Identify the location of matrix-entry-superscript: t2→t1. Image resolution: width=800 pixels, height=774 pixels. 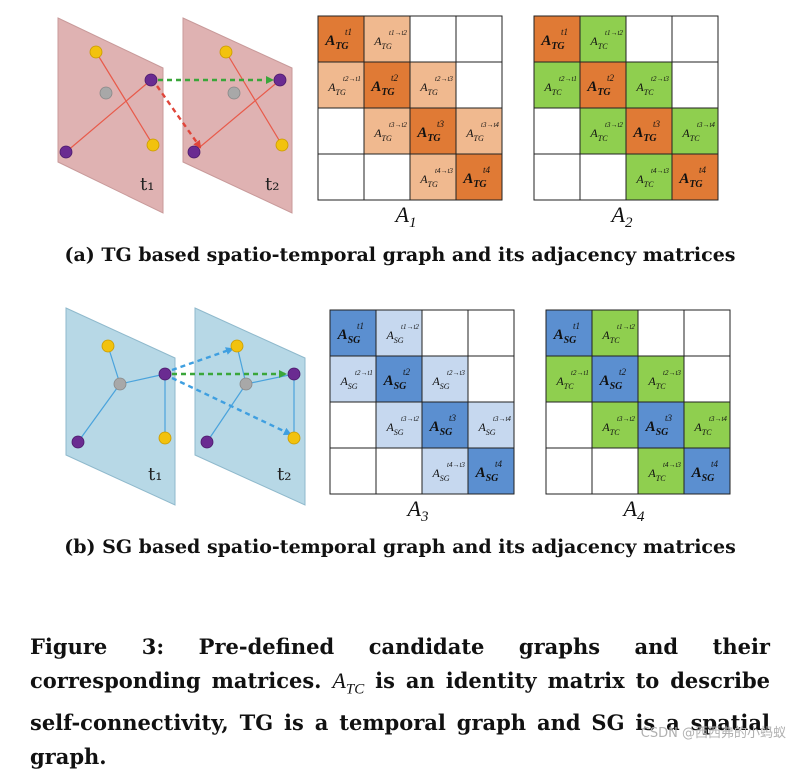
(352, 79).